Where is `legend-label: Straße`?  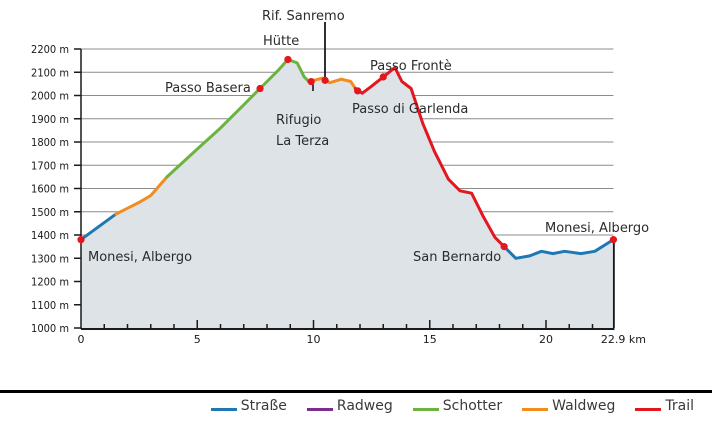
legend-label: Straße is located at coordinates (263, 406).